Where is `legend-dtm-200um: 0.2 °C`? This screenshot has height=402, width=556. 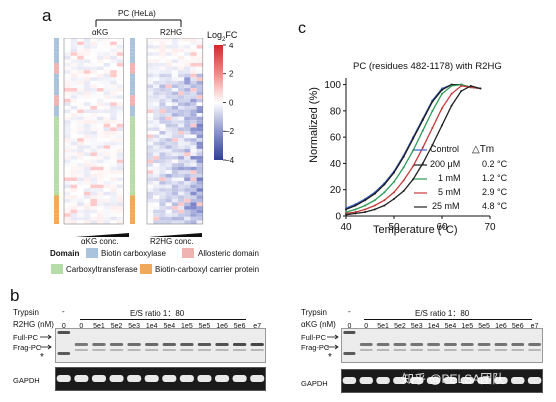
legend-dtm-200um: 0.2 °C is located at coordinates (495, 164).